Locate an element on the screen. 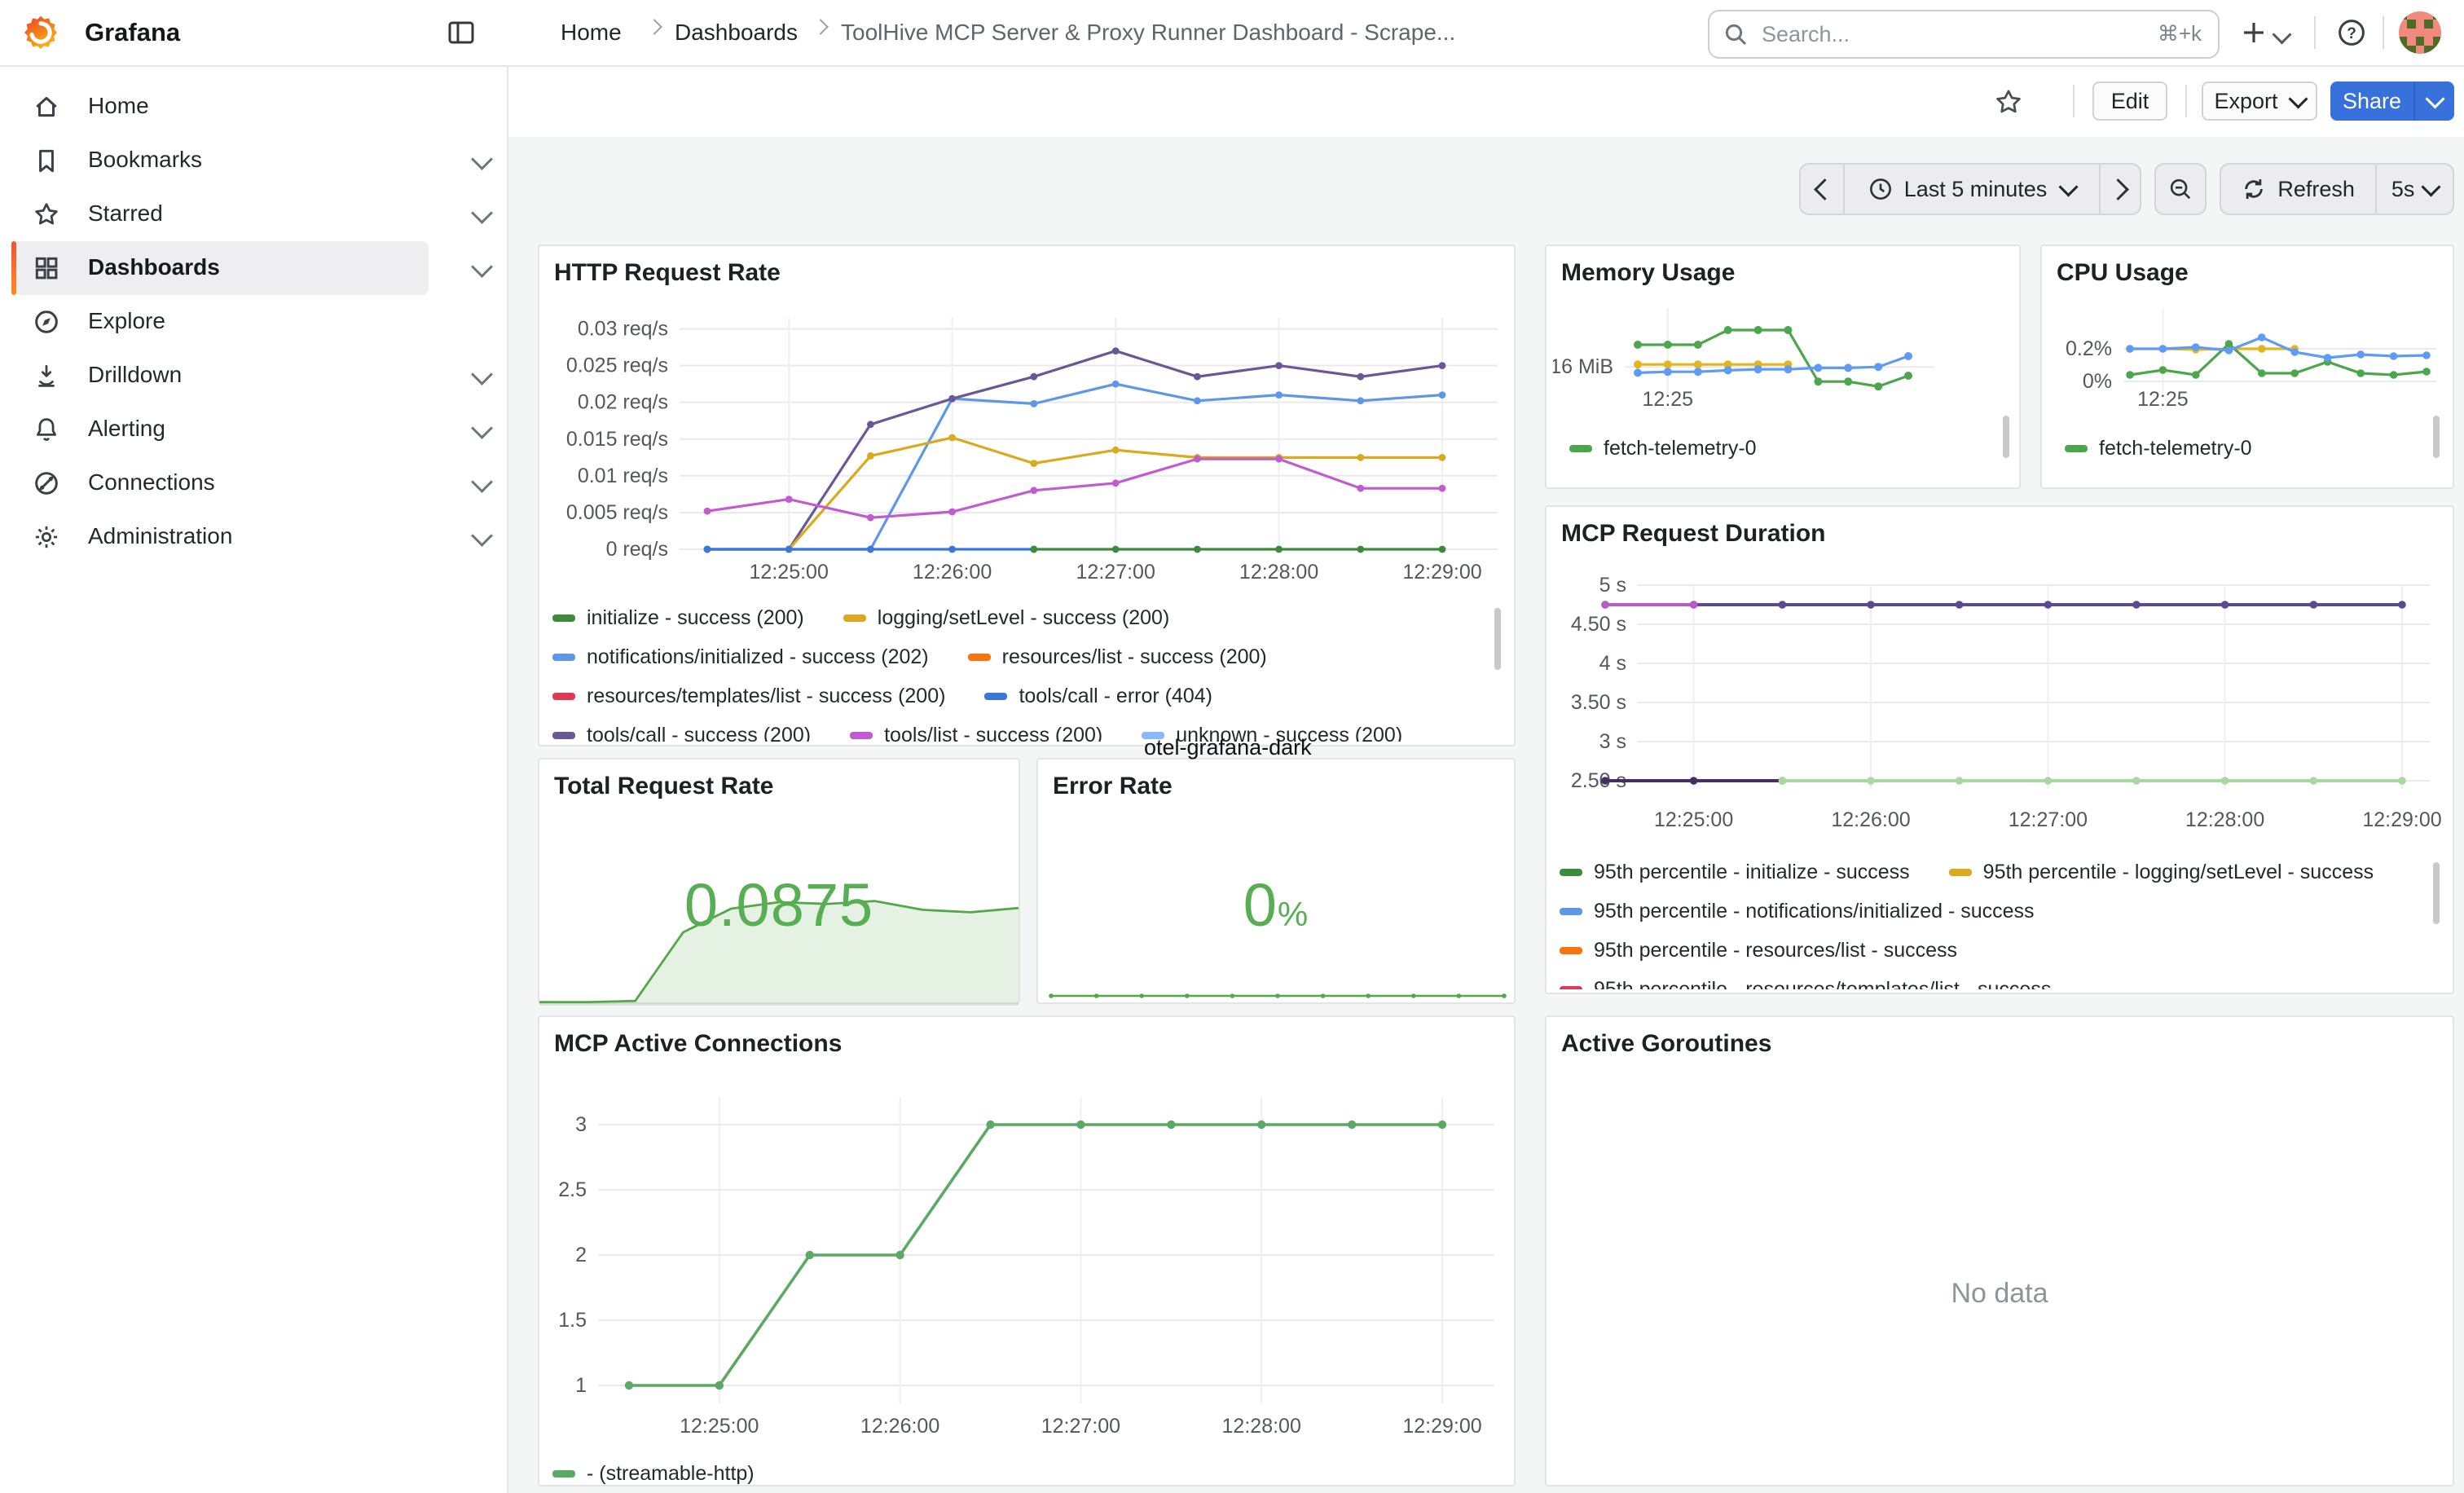 The height and width of the screenshot is (1493, 2464). y-axis-tick: 0 req/s is located at coordinates (637, 549).